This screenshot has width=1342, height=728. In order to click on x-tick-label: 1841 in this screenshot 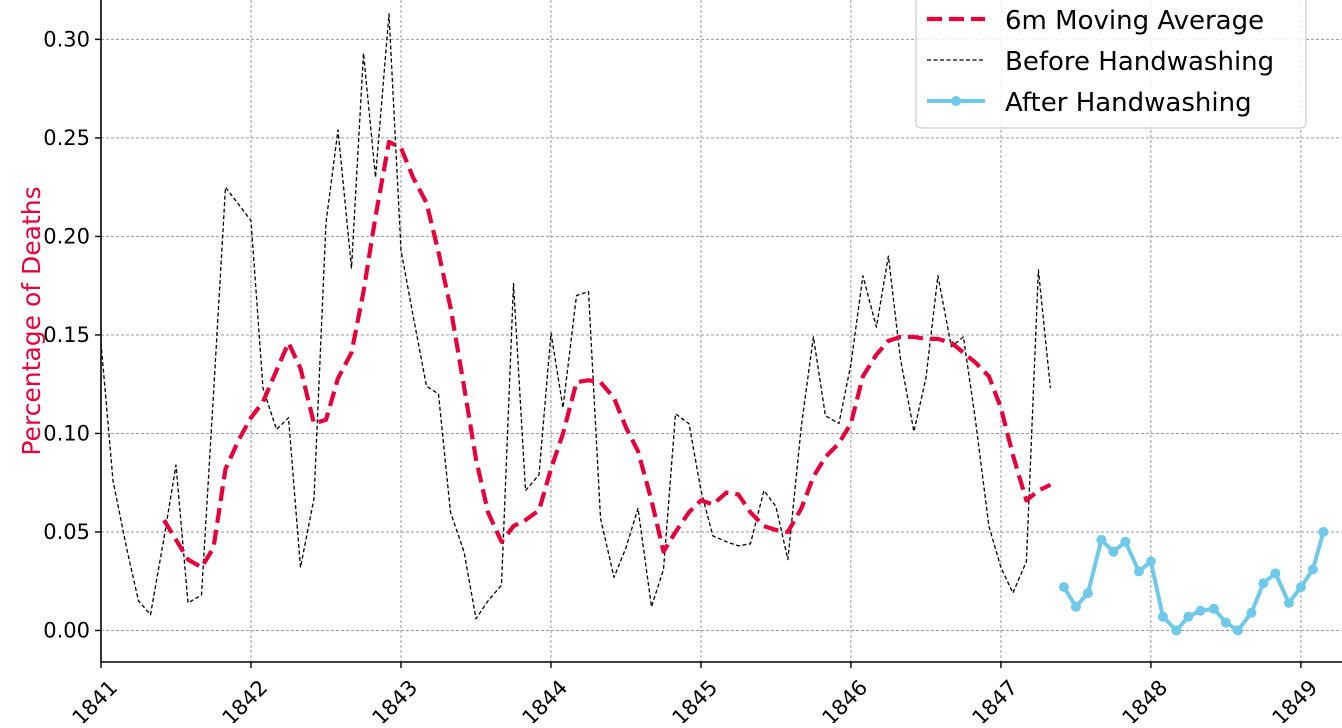, I will do `click(95, 699)`.